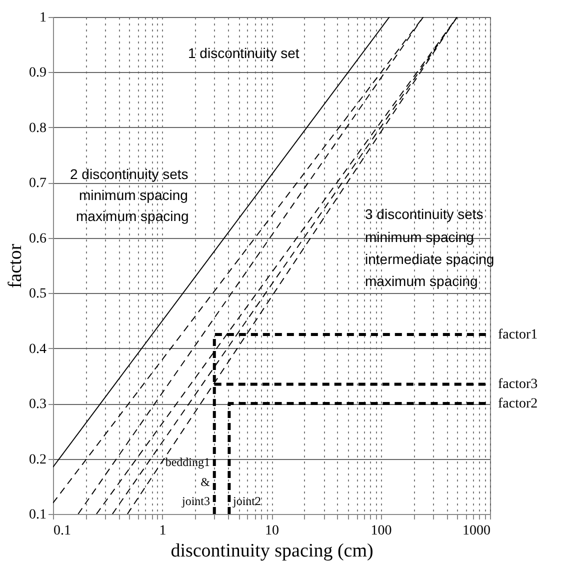 This screenshot has width=562, height=571. Describe the element at coordinates (37, 460) in the screenshot. I see `y-tick-label: 0.2` at that location.